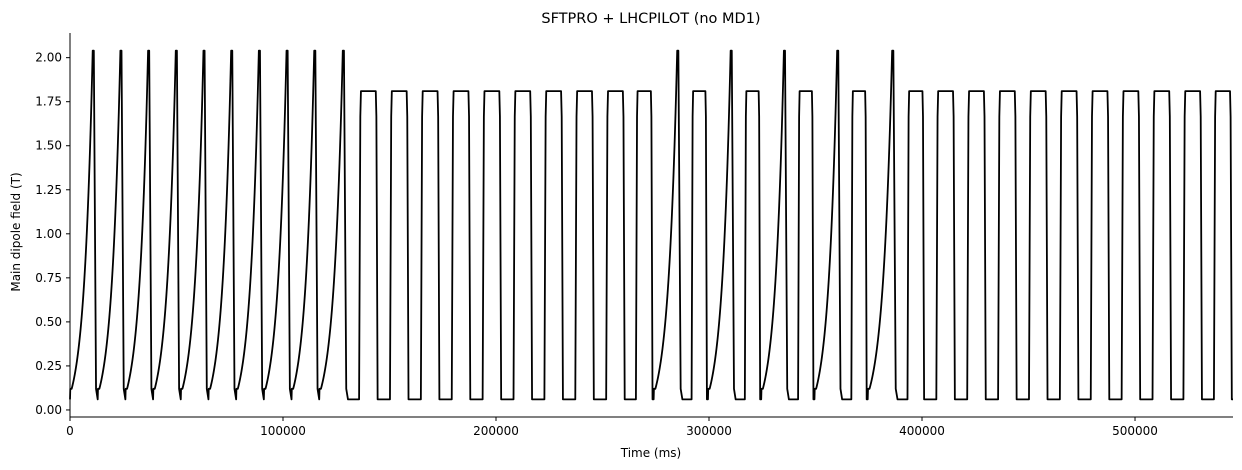 This screenshot has width=1242, height=470. What do you see at coordinates (16, 231) in the screenshot?
I see `y-axis-label: Main dipole field (T)` at bounding box center [16, 231].